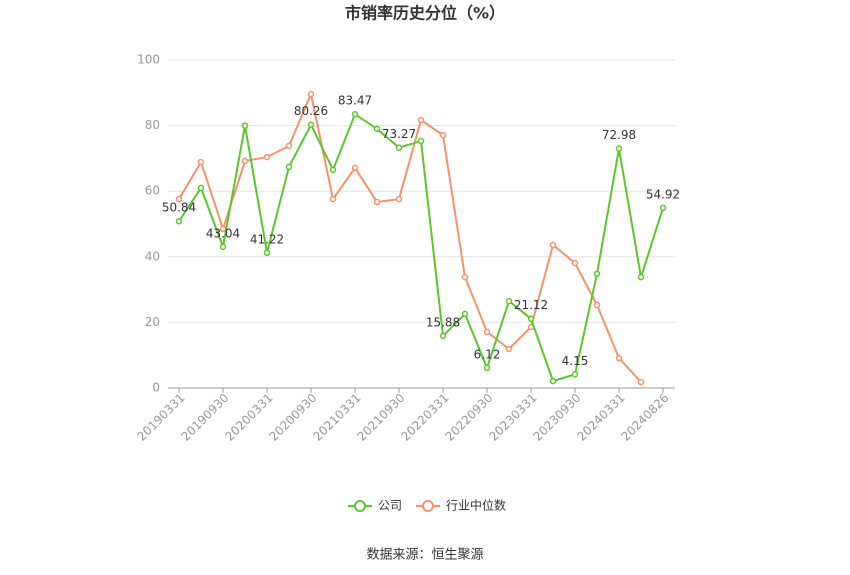 The width and height of the screenshot is (850, 575). What do you see at coordinates (152, 125) in the screenshot?
I see `y-tick-label: 80` at bounding box center [152, 125].